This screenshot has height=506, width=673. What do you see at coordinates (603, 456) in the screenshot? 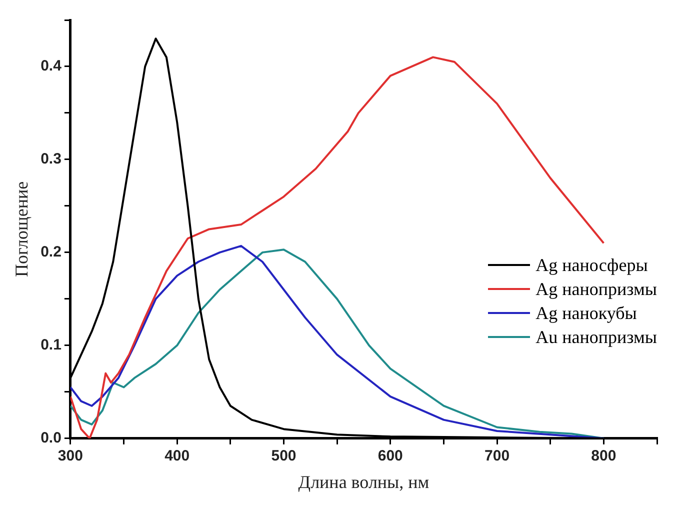
I see `x-tick-label: 800` at bounding box center [603, 456].